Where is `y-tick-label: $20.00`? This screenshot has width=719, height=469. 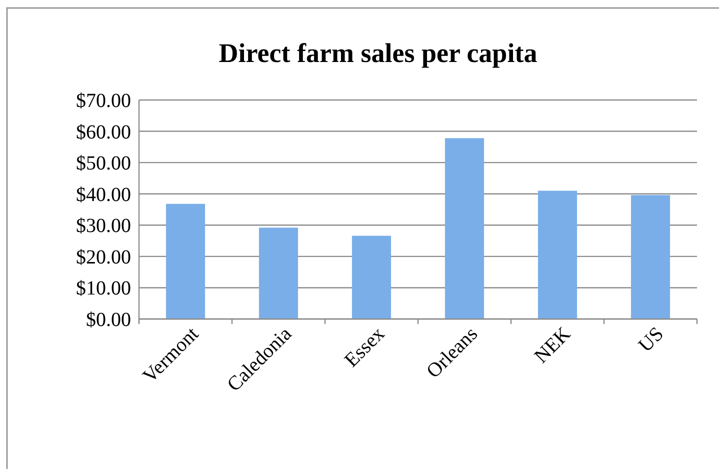
y-tick-label: $20.00 is located at coordinates (103, 257).